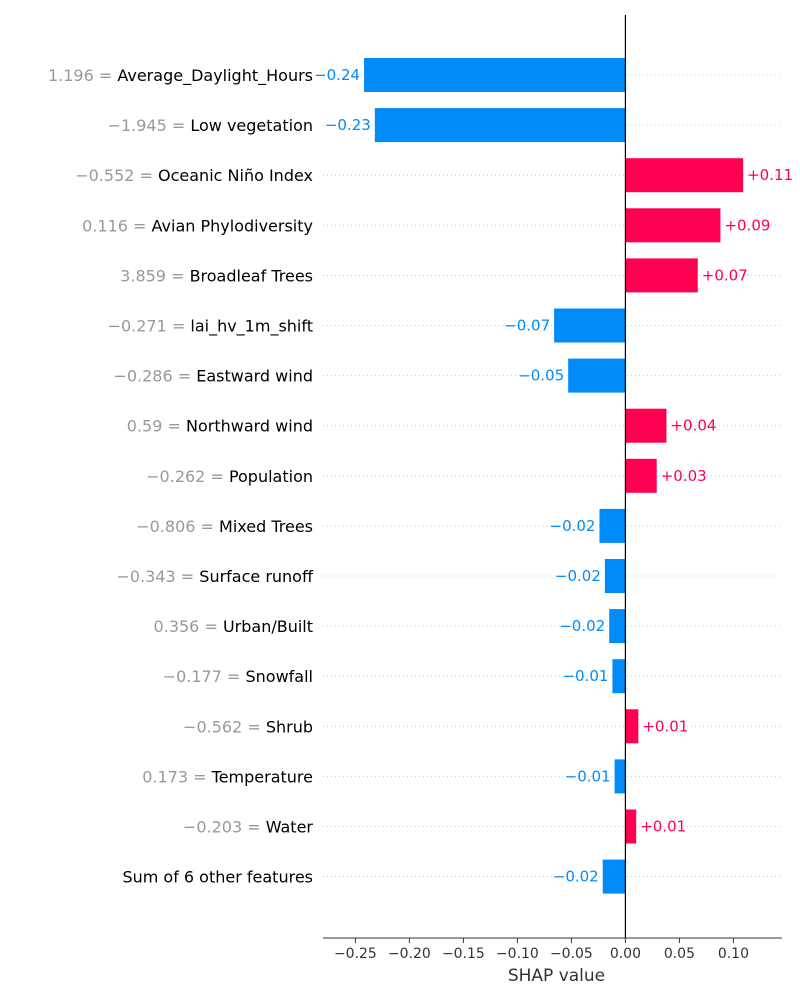 This screenshot has height=1000, width=800. I want to click on feature-name: Avian Phylodiversity, so click(232, 225).